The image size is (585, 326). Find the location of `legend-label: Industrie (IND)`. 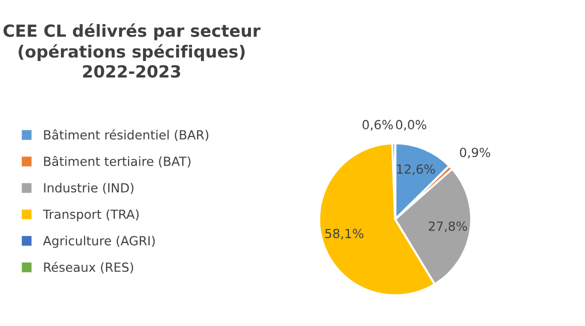

legend-label: Industrie (IND) is located at coordinates (89, 188).